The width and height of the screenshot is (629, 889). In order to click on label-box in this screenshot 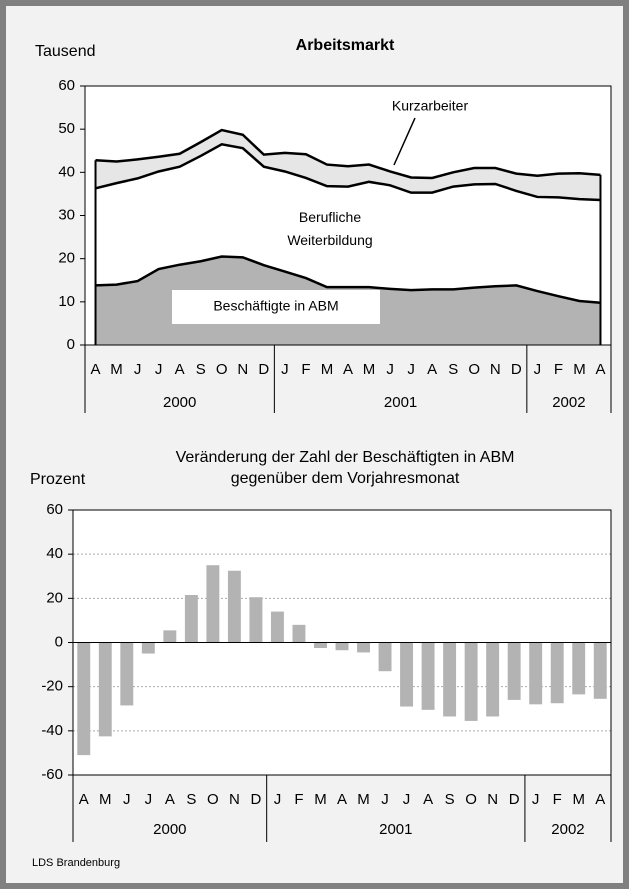, I will do `click(276, 307)`.